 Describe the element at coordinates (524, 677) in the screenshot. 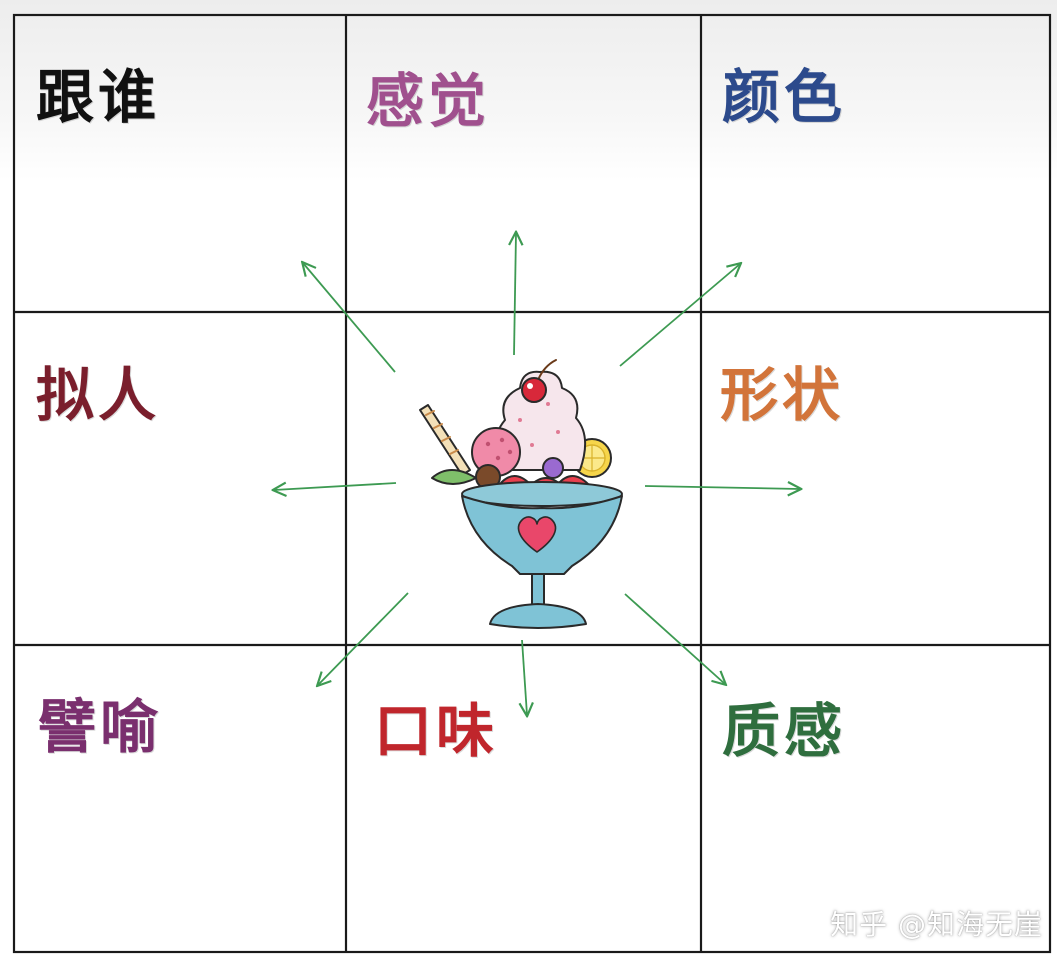

I see `arrow-to-taste` at that location.